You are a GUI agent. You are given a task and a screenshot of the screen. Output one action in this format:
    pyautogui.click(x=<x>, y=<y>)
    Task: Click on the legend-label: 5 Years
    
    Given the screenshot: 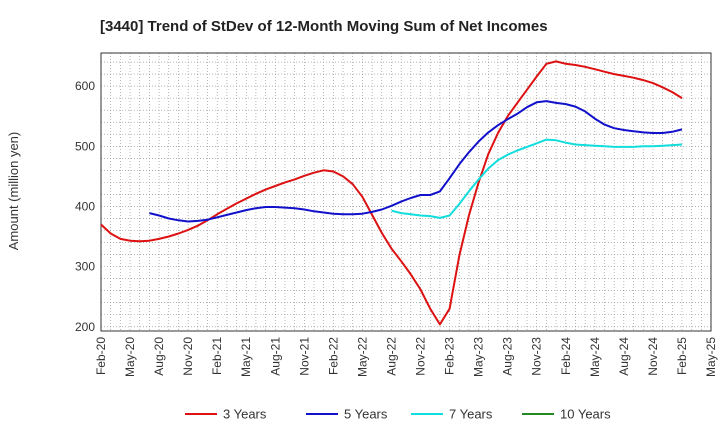 What is the action you would take?
    pyautogui.click(x=366, y=414)
    